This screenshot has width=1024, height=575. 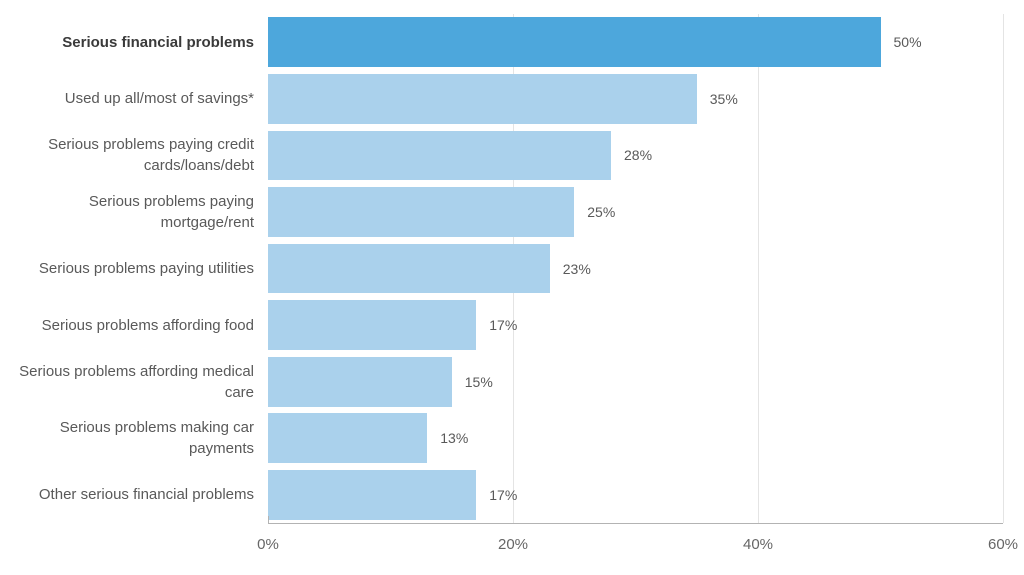 What do you see at coordinates (1003, 544) in the screenshot?
I see `x-axis-tick-label: 60%` at bounding box center [1003, 544].